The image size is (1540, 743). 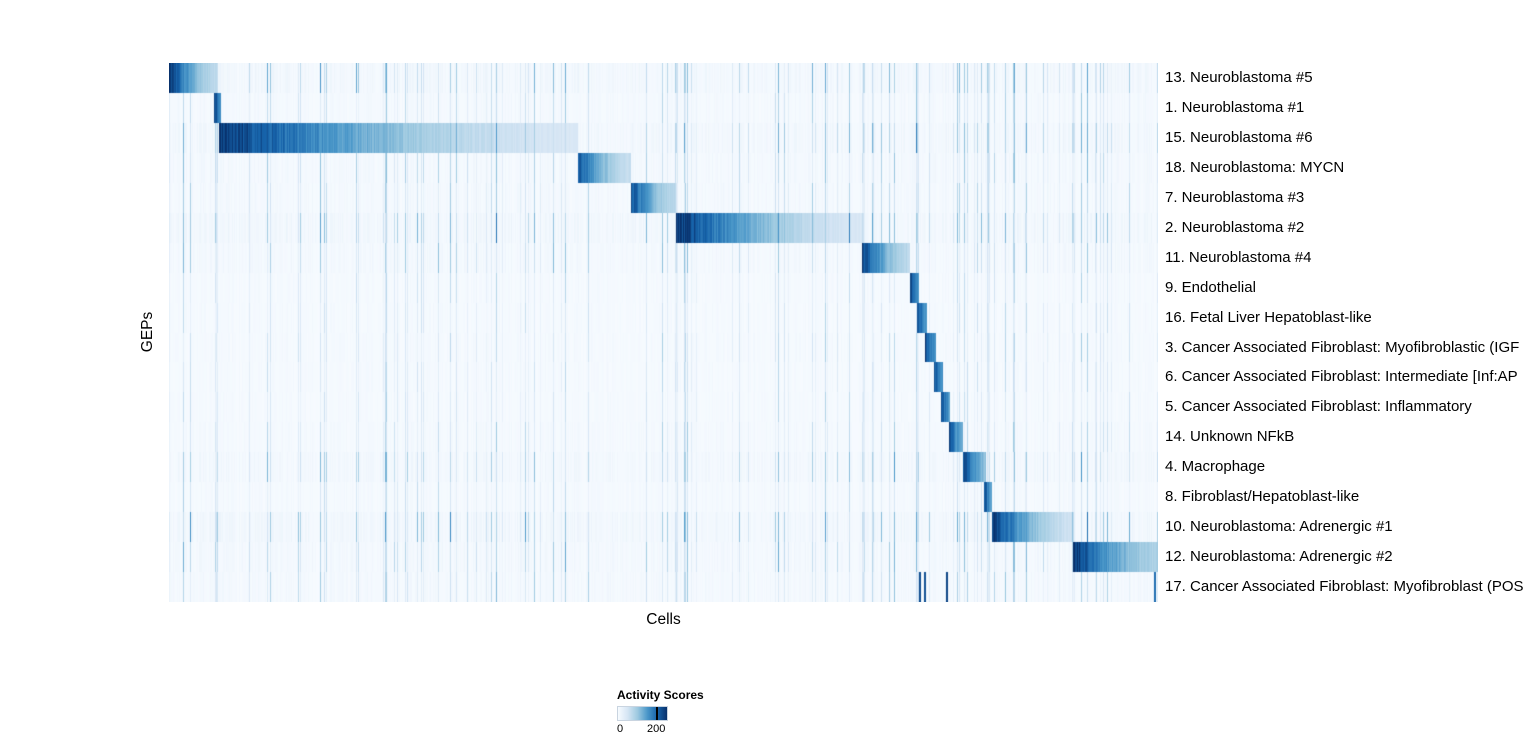 I want to click on row-label: 15. Neuroblastoma #6, so click(x=1239, y=137).